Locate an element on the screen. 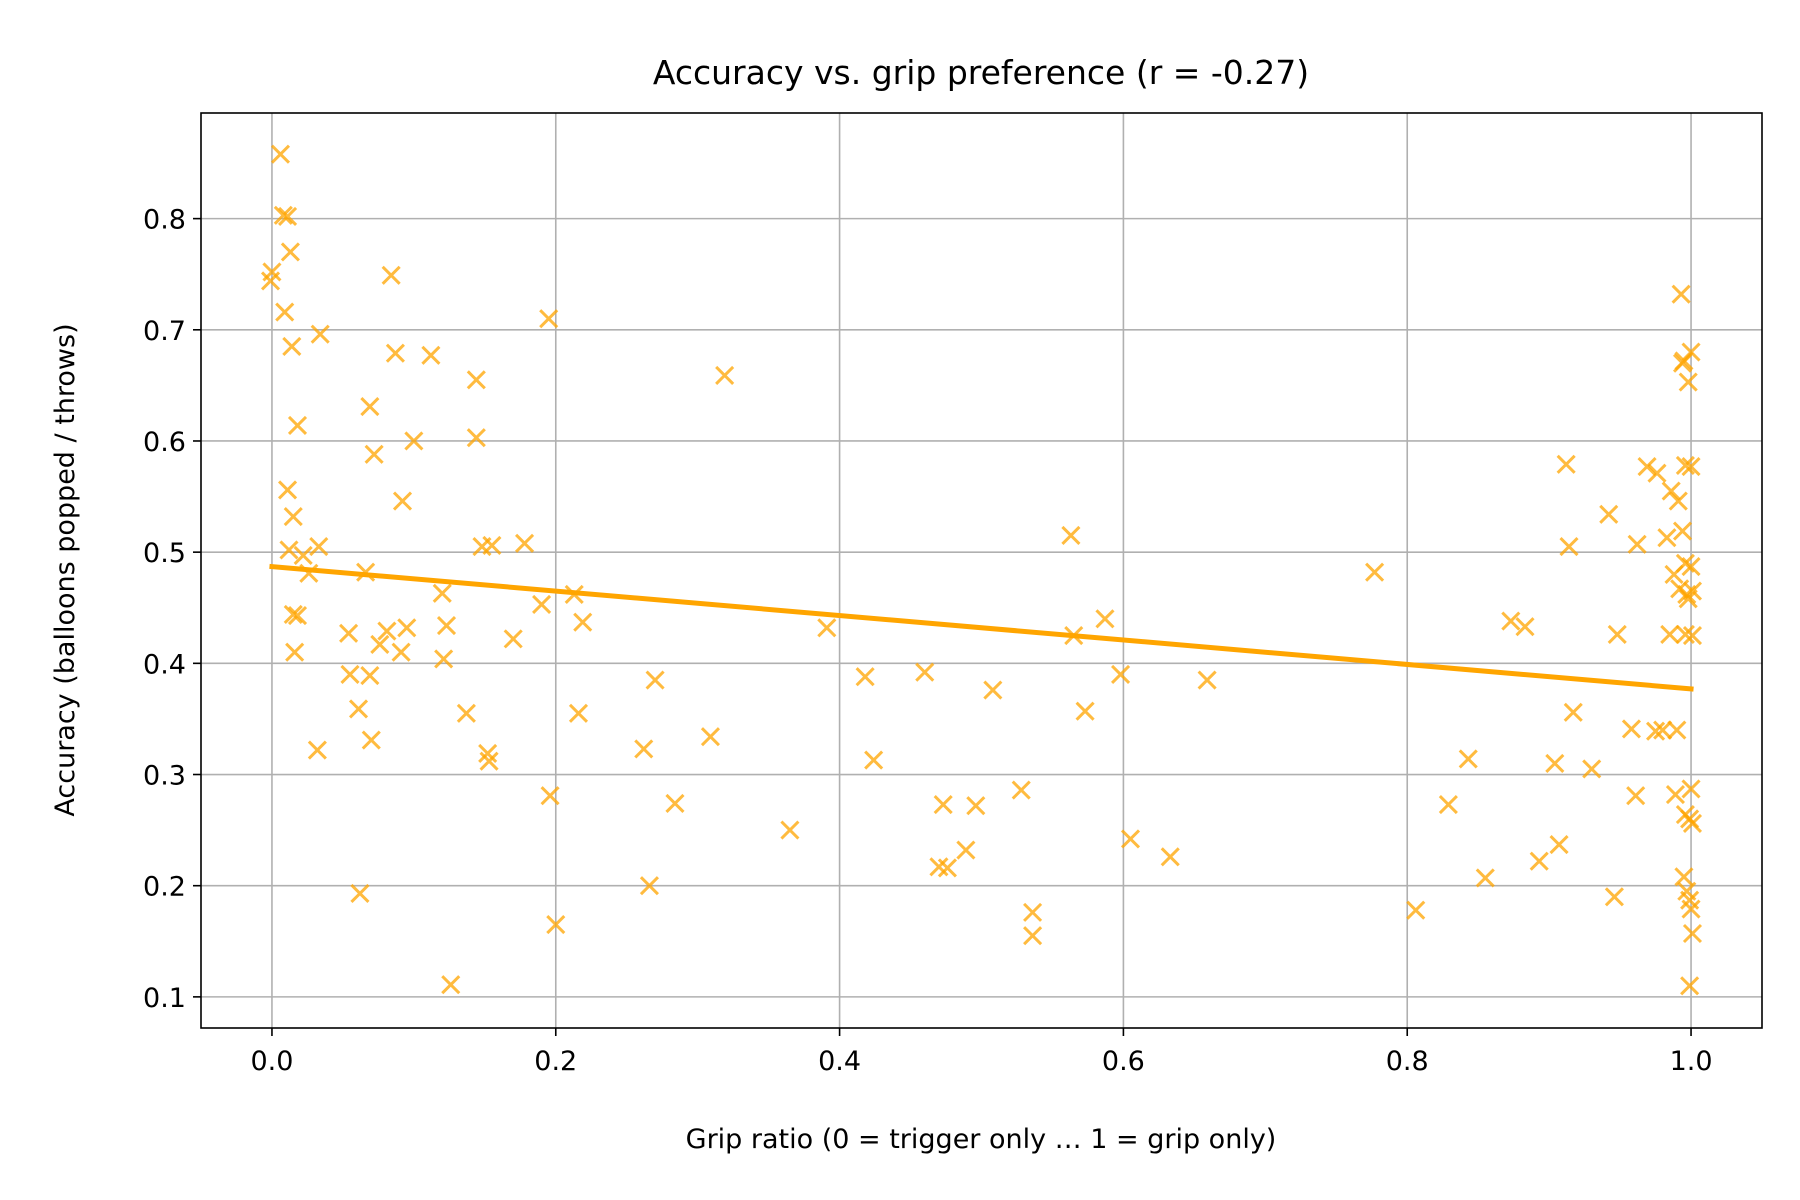 The height and width of the screenshot is (1200, 1800). x-tick-label: 1.0 is located at coordinates (1691, 1061).